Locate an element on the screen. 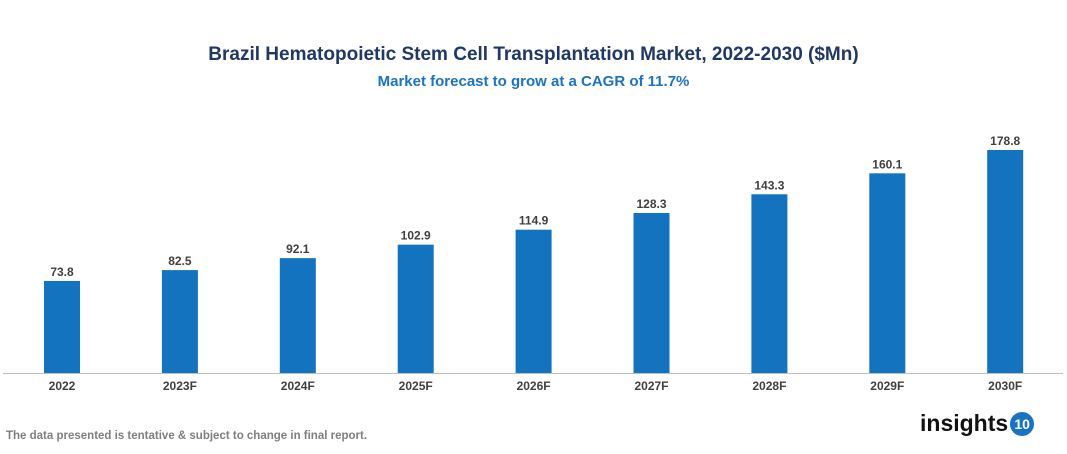  bar-2023F is located at coordinates (179, 321).